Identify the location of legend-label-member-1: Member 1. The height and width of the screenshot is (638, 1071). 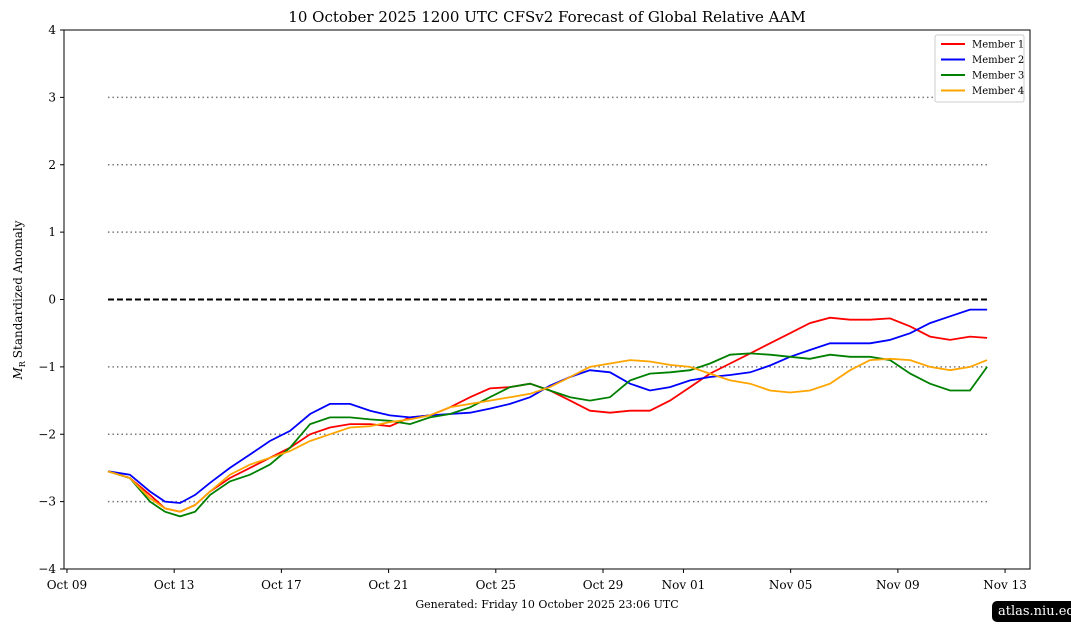
(998, 45).